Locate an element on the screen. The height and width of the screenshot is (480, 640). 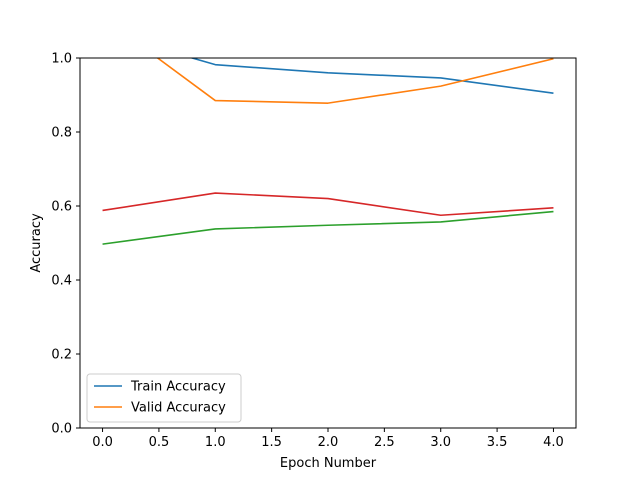
legend-label: Valid Accuracy is located at coordinates (178, 408).